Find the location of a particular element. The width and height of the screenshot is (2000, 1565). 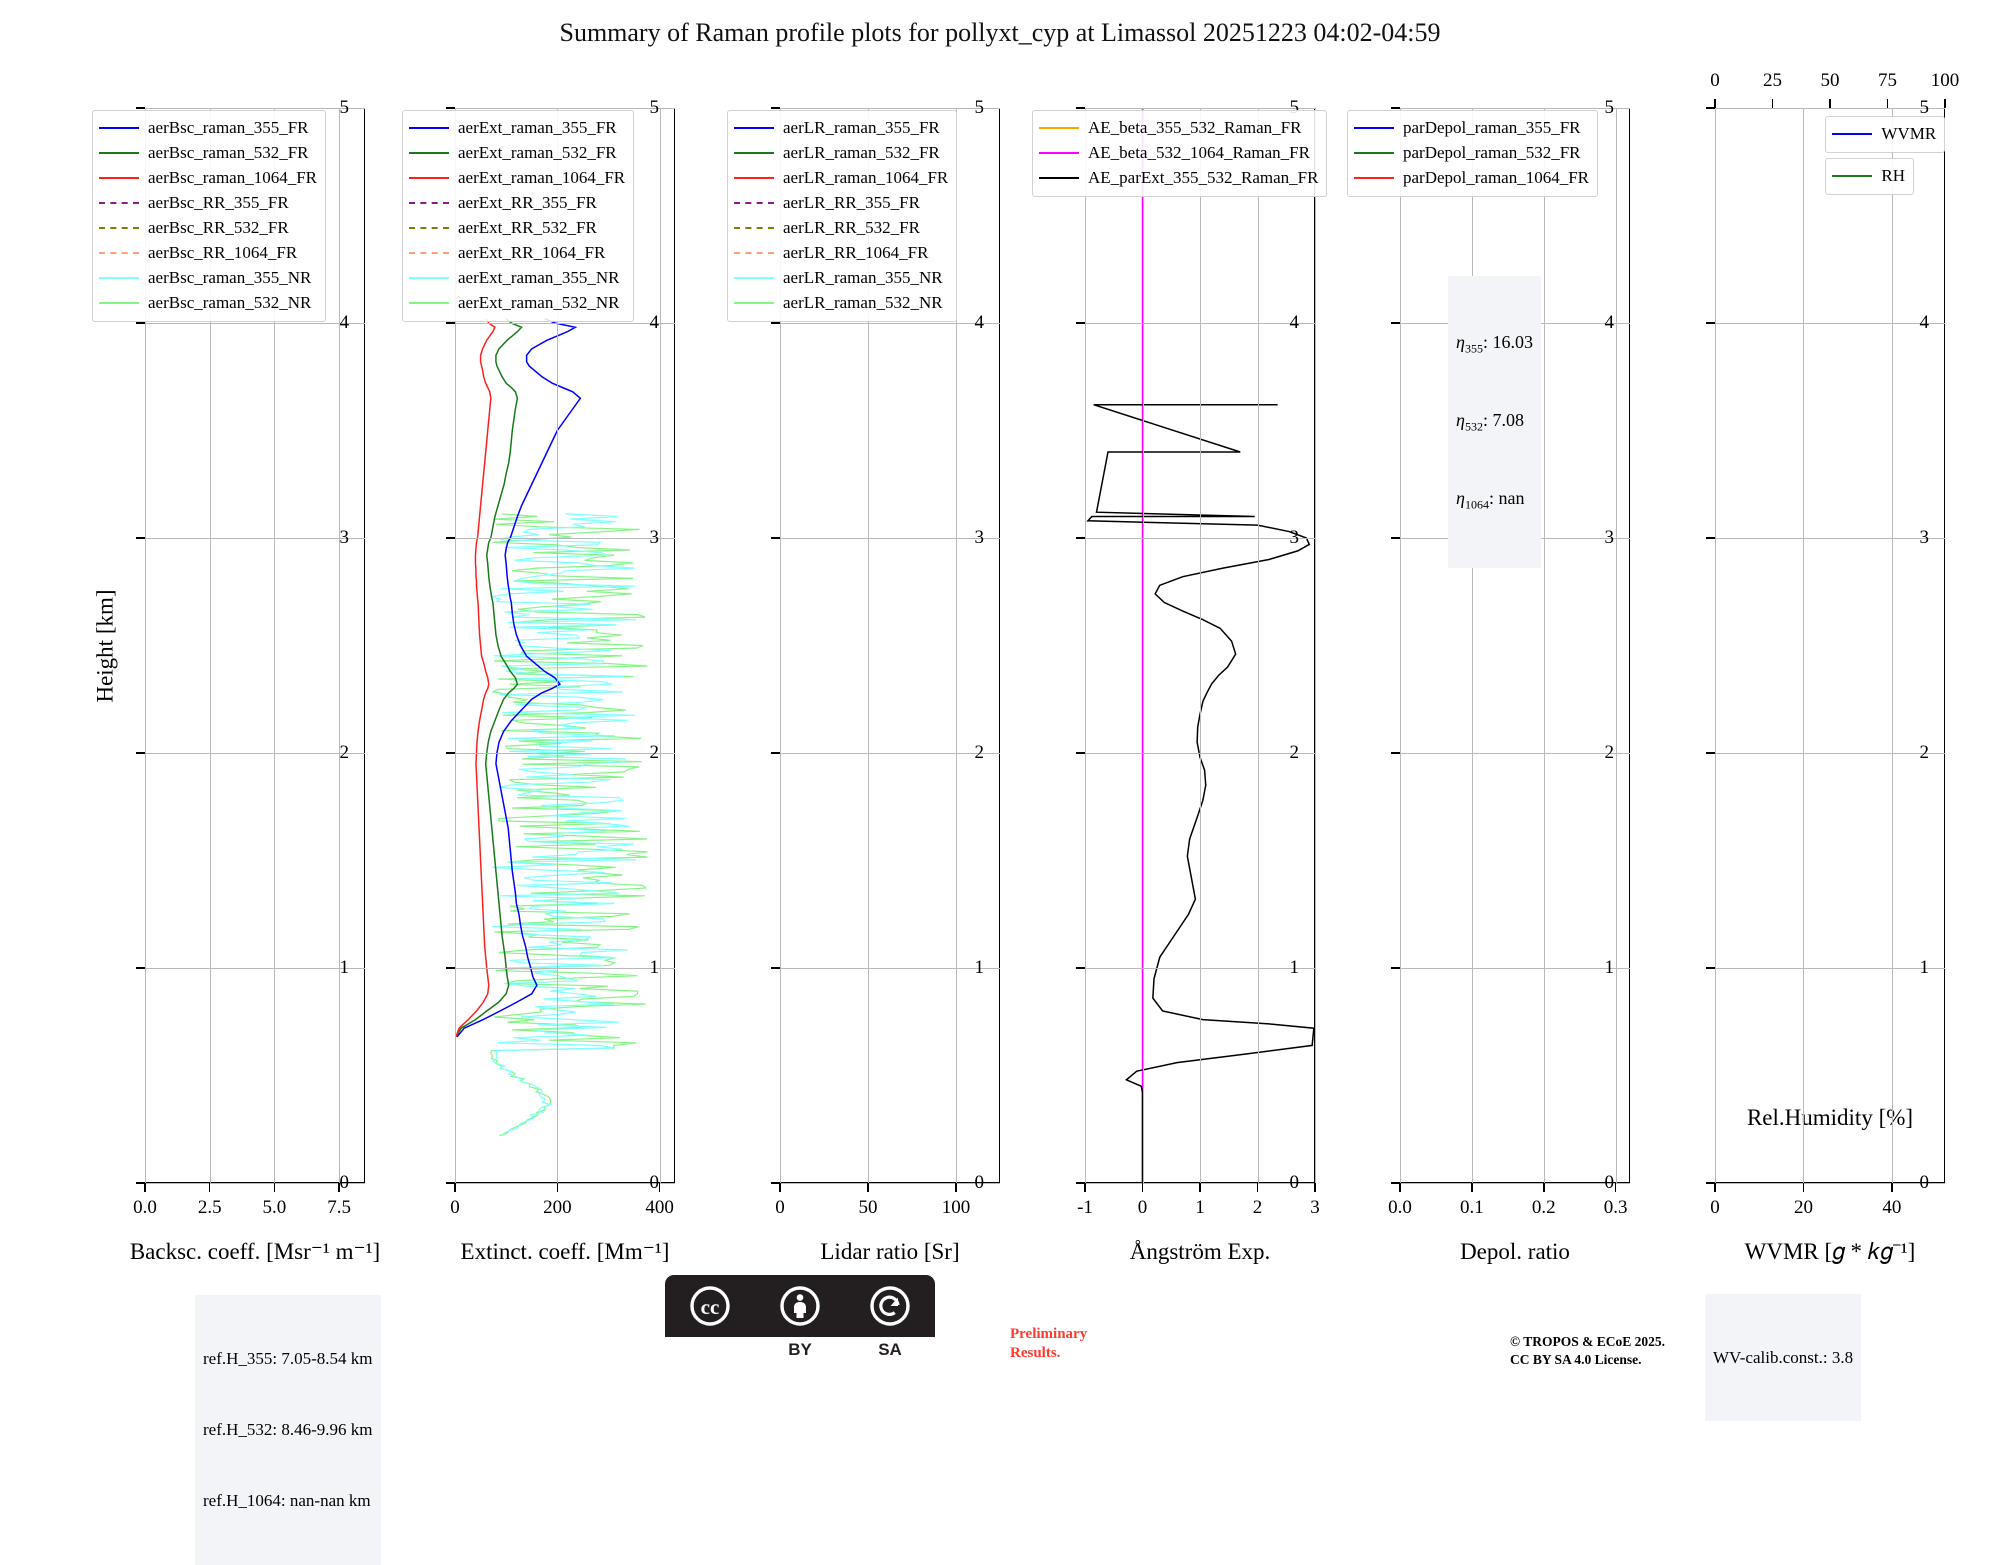

x-tick-label: 0.1 is located at coordinates (1472, 1207).